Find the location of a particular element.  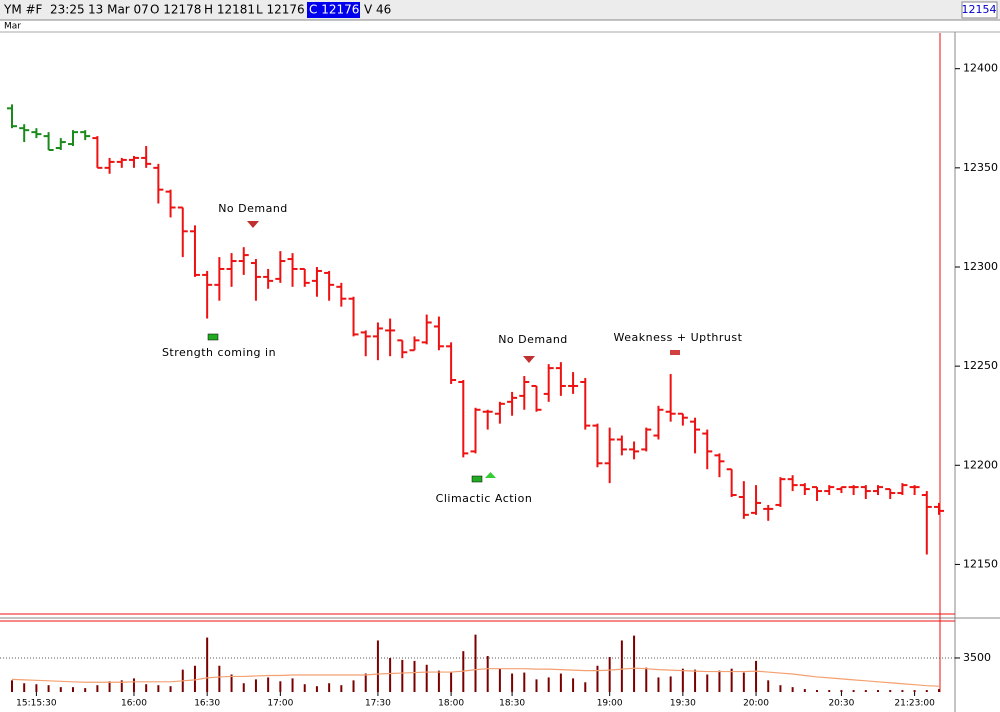

y-tick-label: 3500 is located at coordinates (977, 657).